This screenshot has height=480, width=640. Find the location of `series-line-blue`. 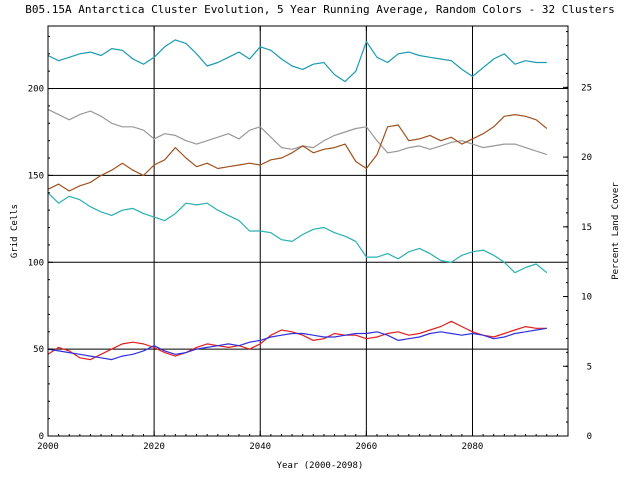

series-line-blue is located at coordinates (297, 344).